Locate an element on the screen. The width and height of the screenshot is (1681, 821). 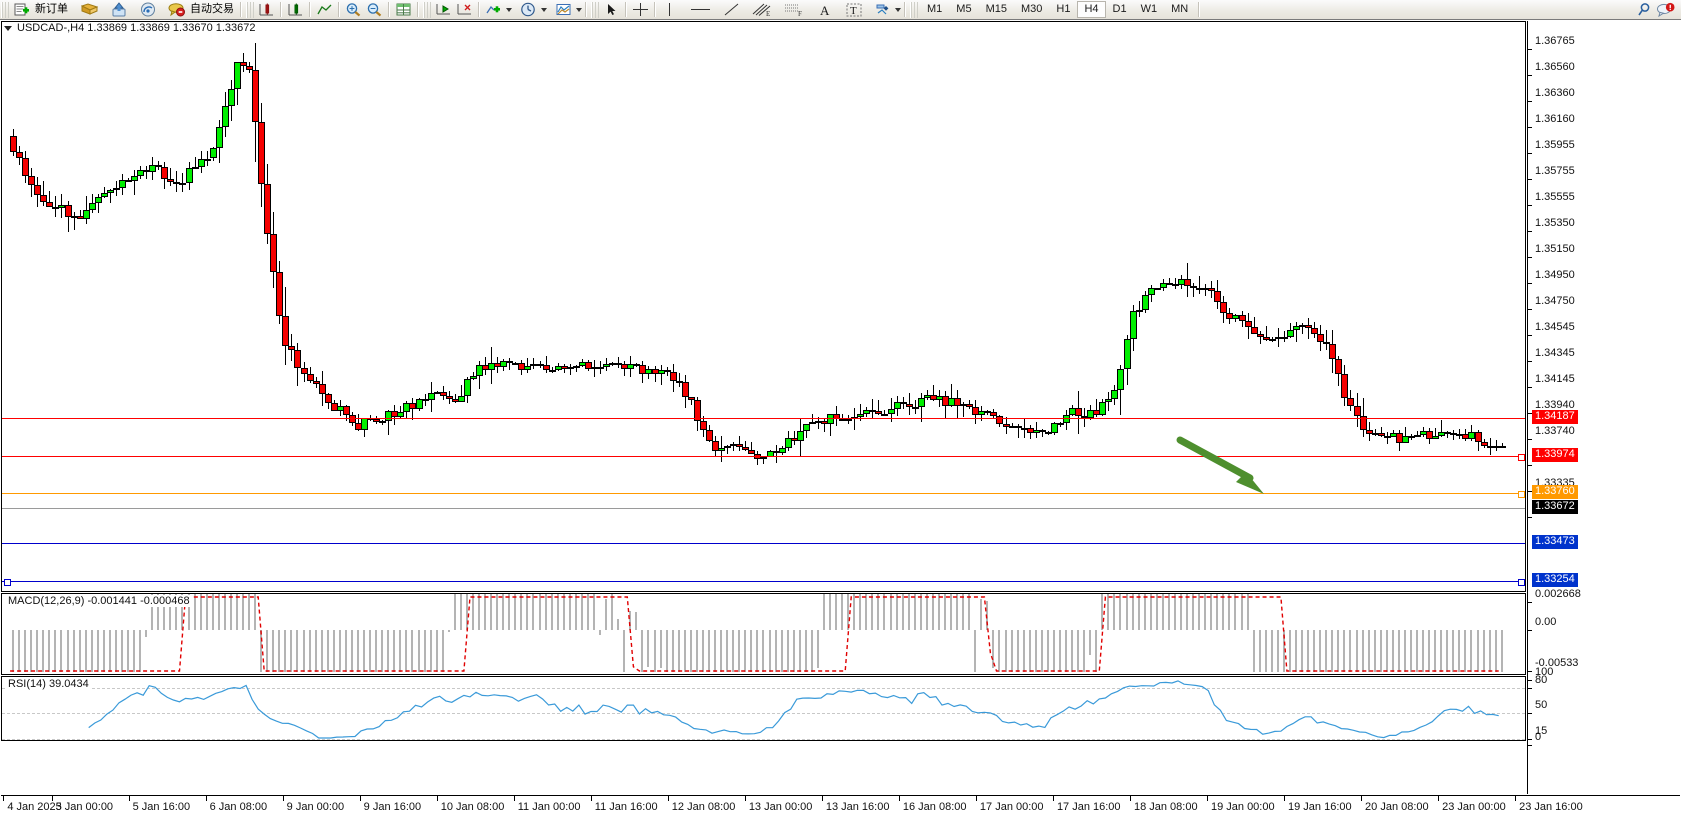
line-chart-icon is located at coordinates (324, 9).